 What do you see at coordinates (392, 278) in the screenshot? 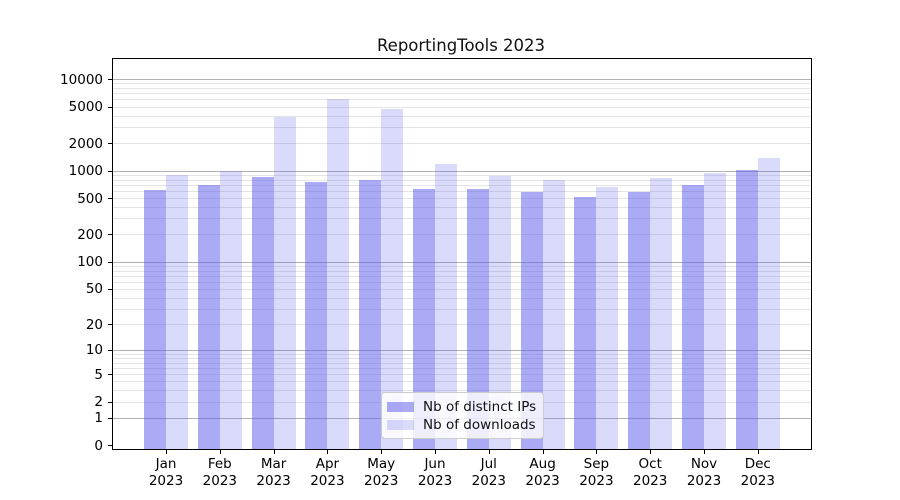
I see `bar-may-downloads` at bounding box center [392, 278].